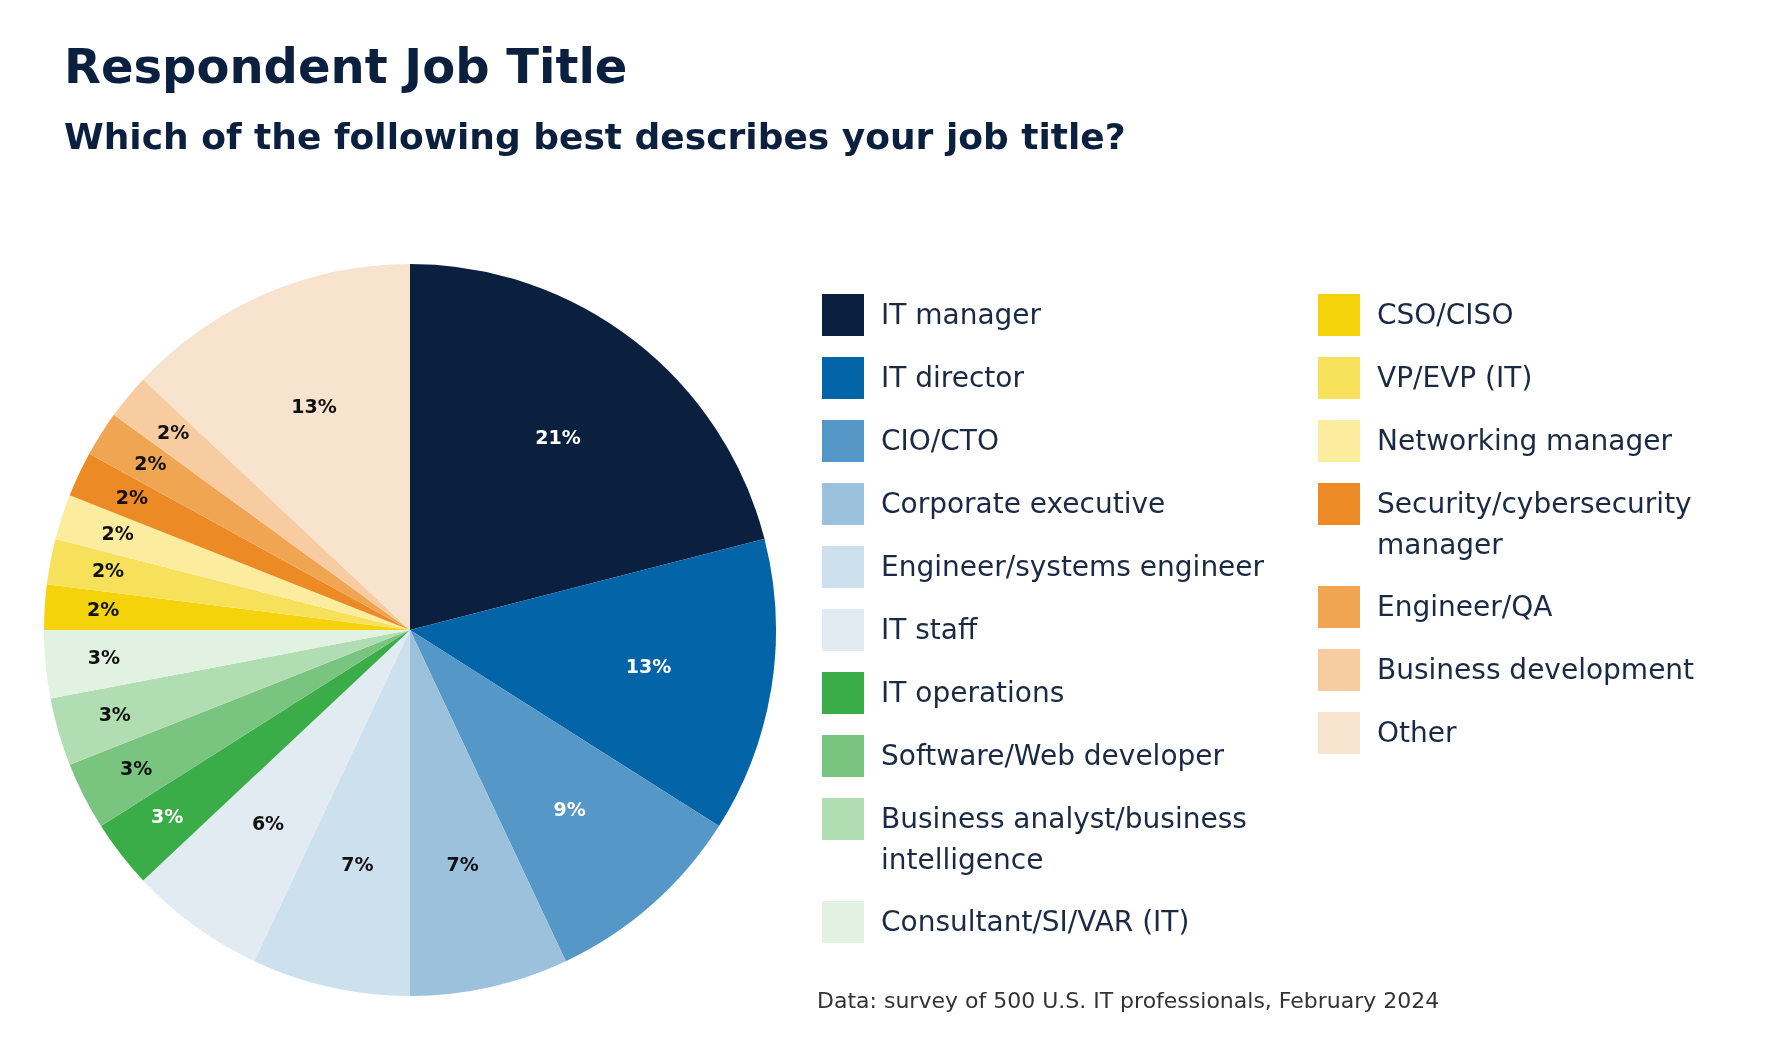 Image resolution: width=1774 pixels, height=1056 pixels. Describe the element at coordinates (1023, 504) in the screenshot. I see `legend-label: Corporate executive` at that location.